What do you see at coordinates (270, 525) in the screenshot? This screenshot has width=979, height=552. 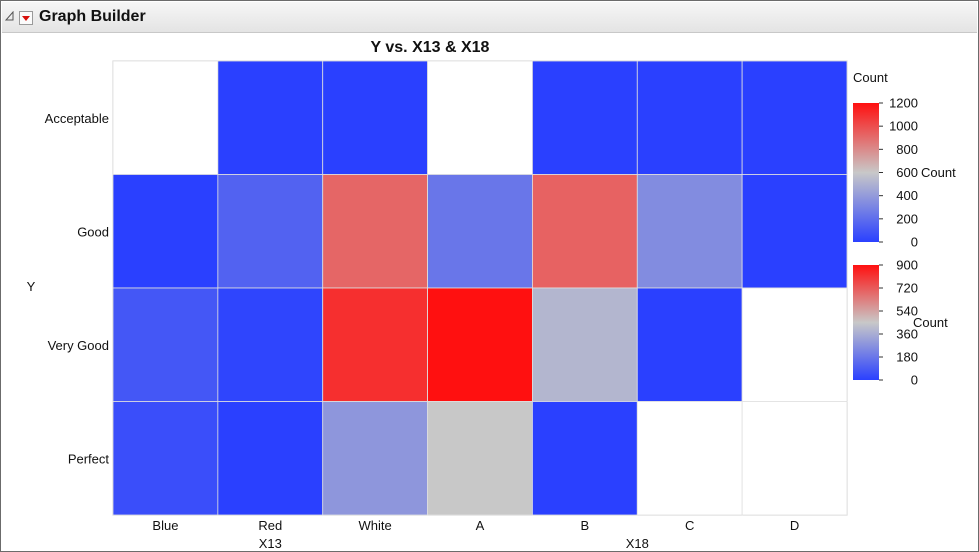 I see `x-tick-label: Red` at bounding box center [270, 525].